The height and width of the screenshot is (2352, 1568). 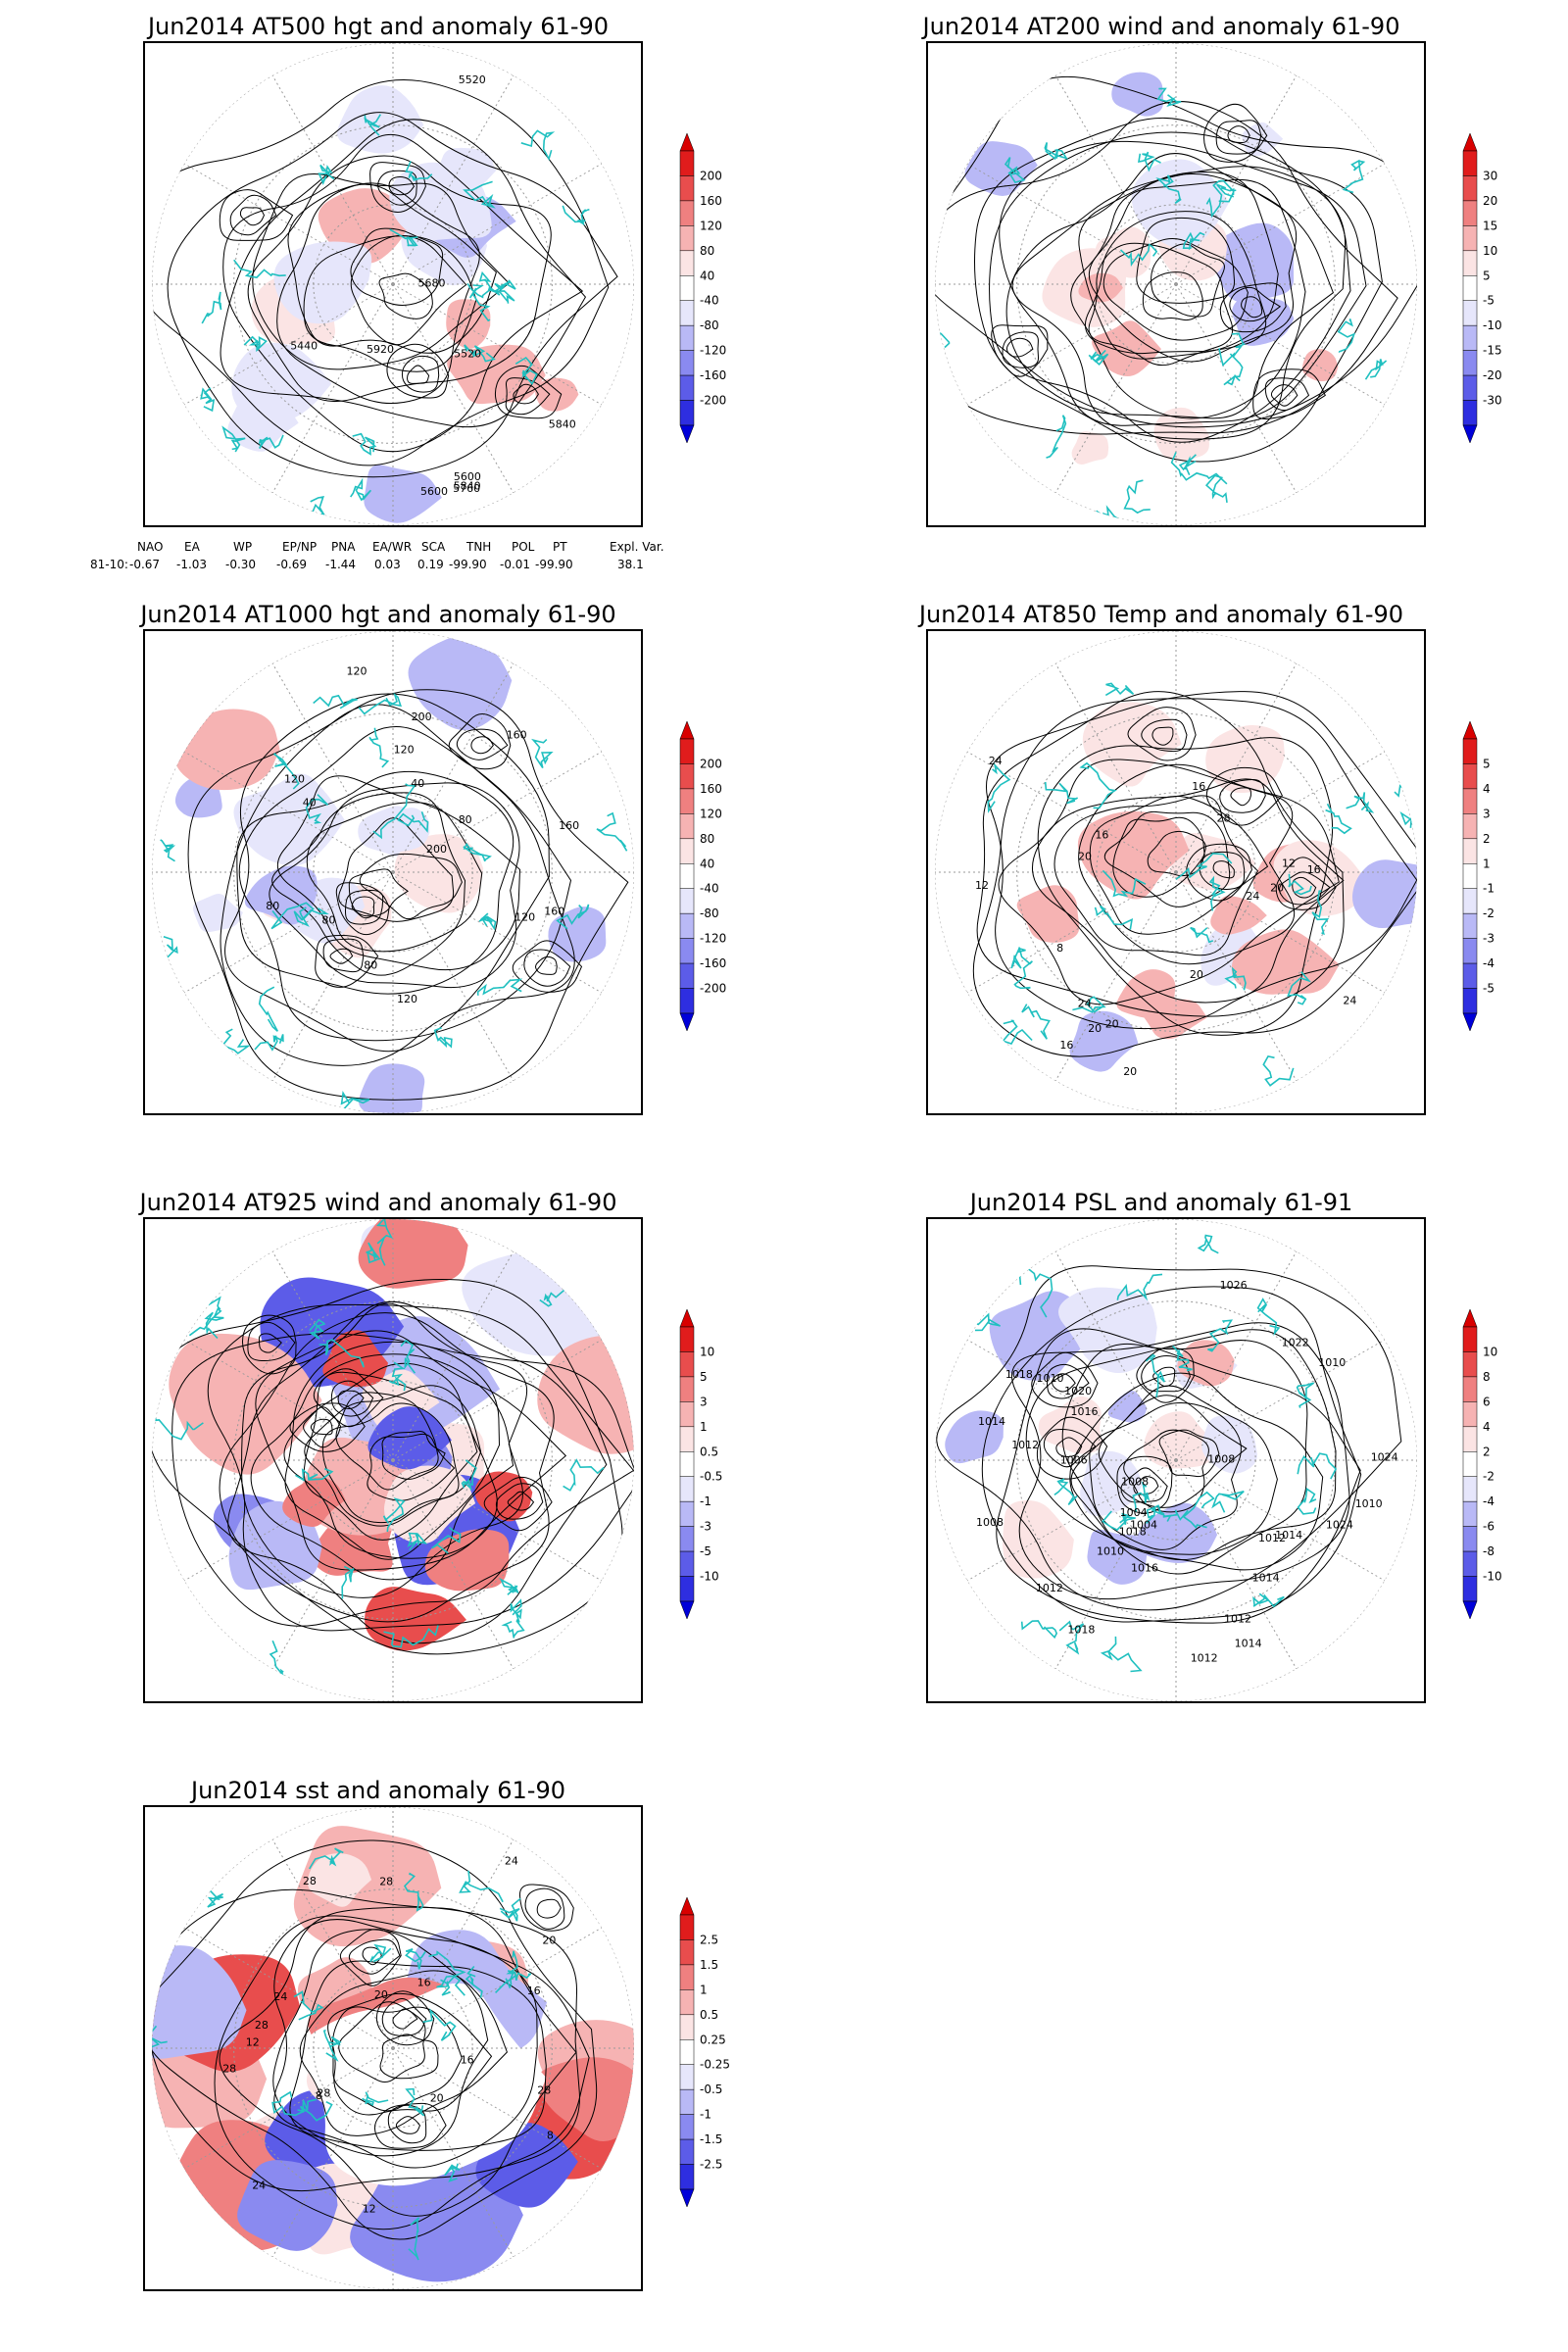 What do you see at coordinates (709, 889) in the screenshot?
I see `colorbar-label: -40` at bounding box center [709, 889].